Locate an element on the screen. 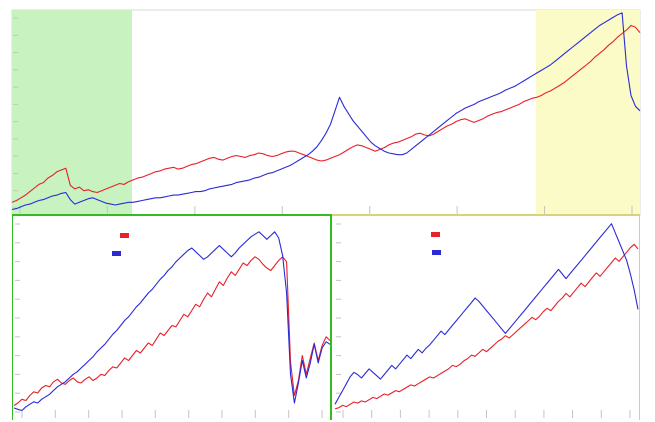 The image size is (655, 422). left-legend-swatch-blue is located at coordinates (116, 253).